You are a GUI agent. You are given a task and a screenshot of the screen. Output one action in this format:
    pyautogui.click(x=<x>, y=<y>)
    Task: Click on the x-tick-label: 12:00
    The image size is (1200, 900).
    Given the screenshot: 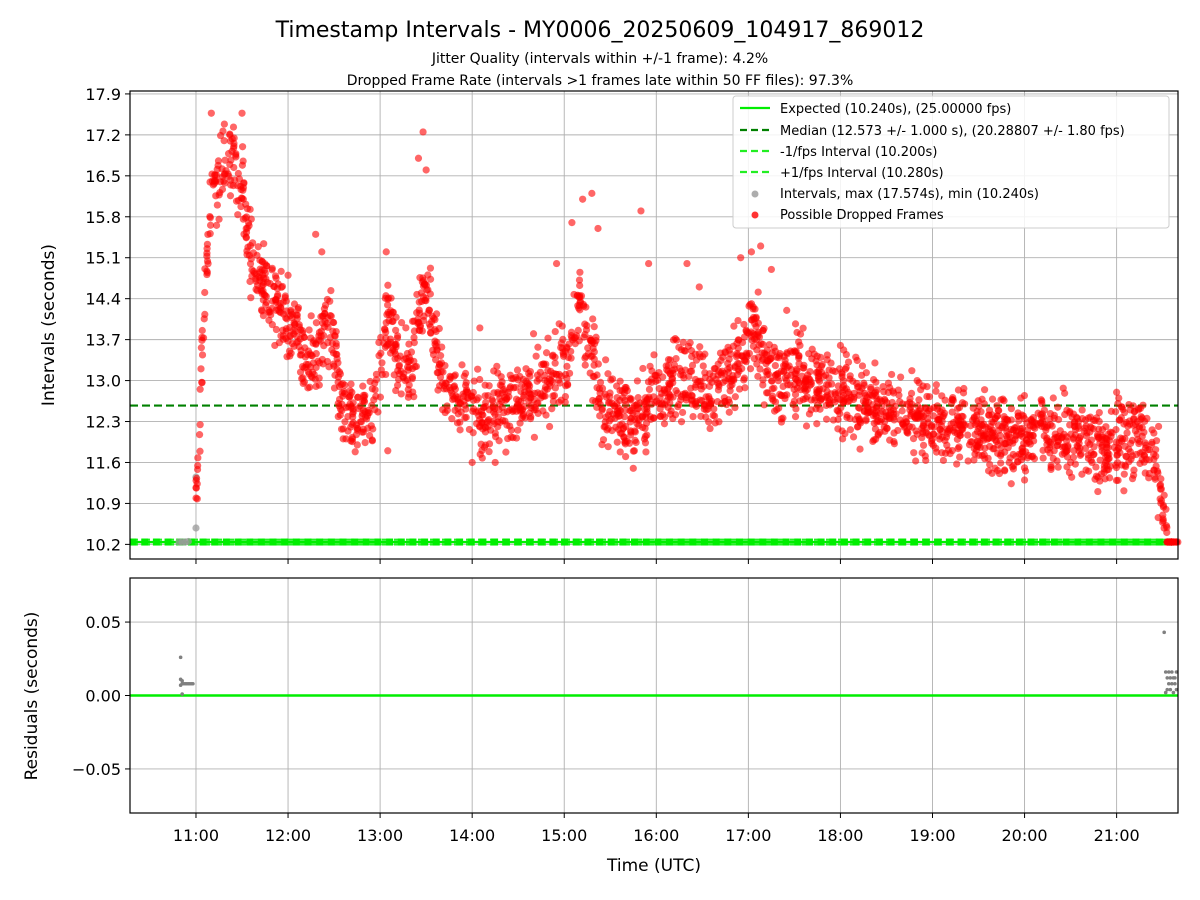 What is the action you would take?
    pyautogui.click(x=288, y=835)
    